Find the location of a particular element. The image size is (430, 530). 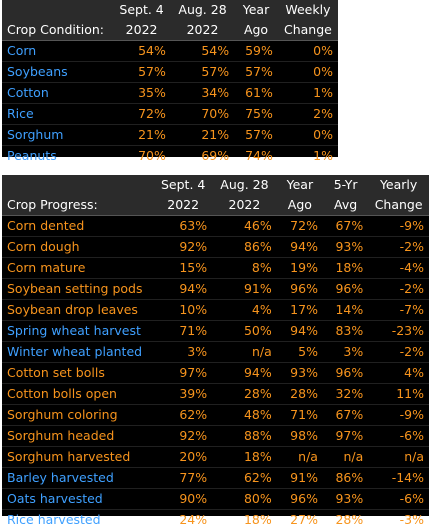

table-cell: 17% is located at coordinates (300, 310).